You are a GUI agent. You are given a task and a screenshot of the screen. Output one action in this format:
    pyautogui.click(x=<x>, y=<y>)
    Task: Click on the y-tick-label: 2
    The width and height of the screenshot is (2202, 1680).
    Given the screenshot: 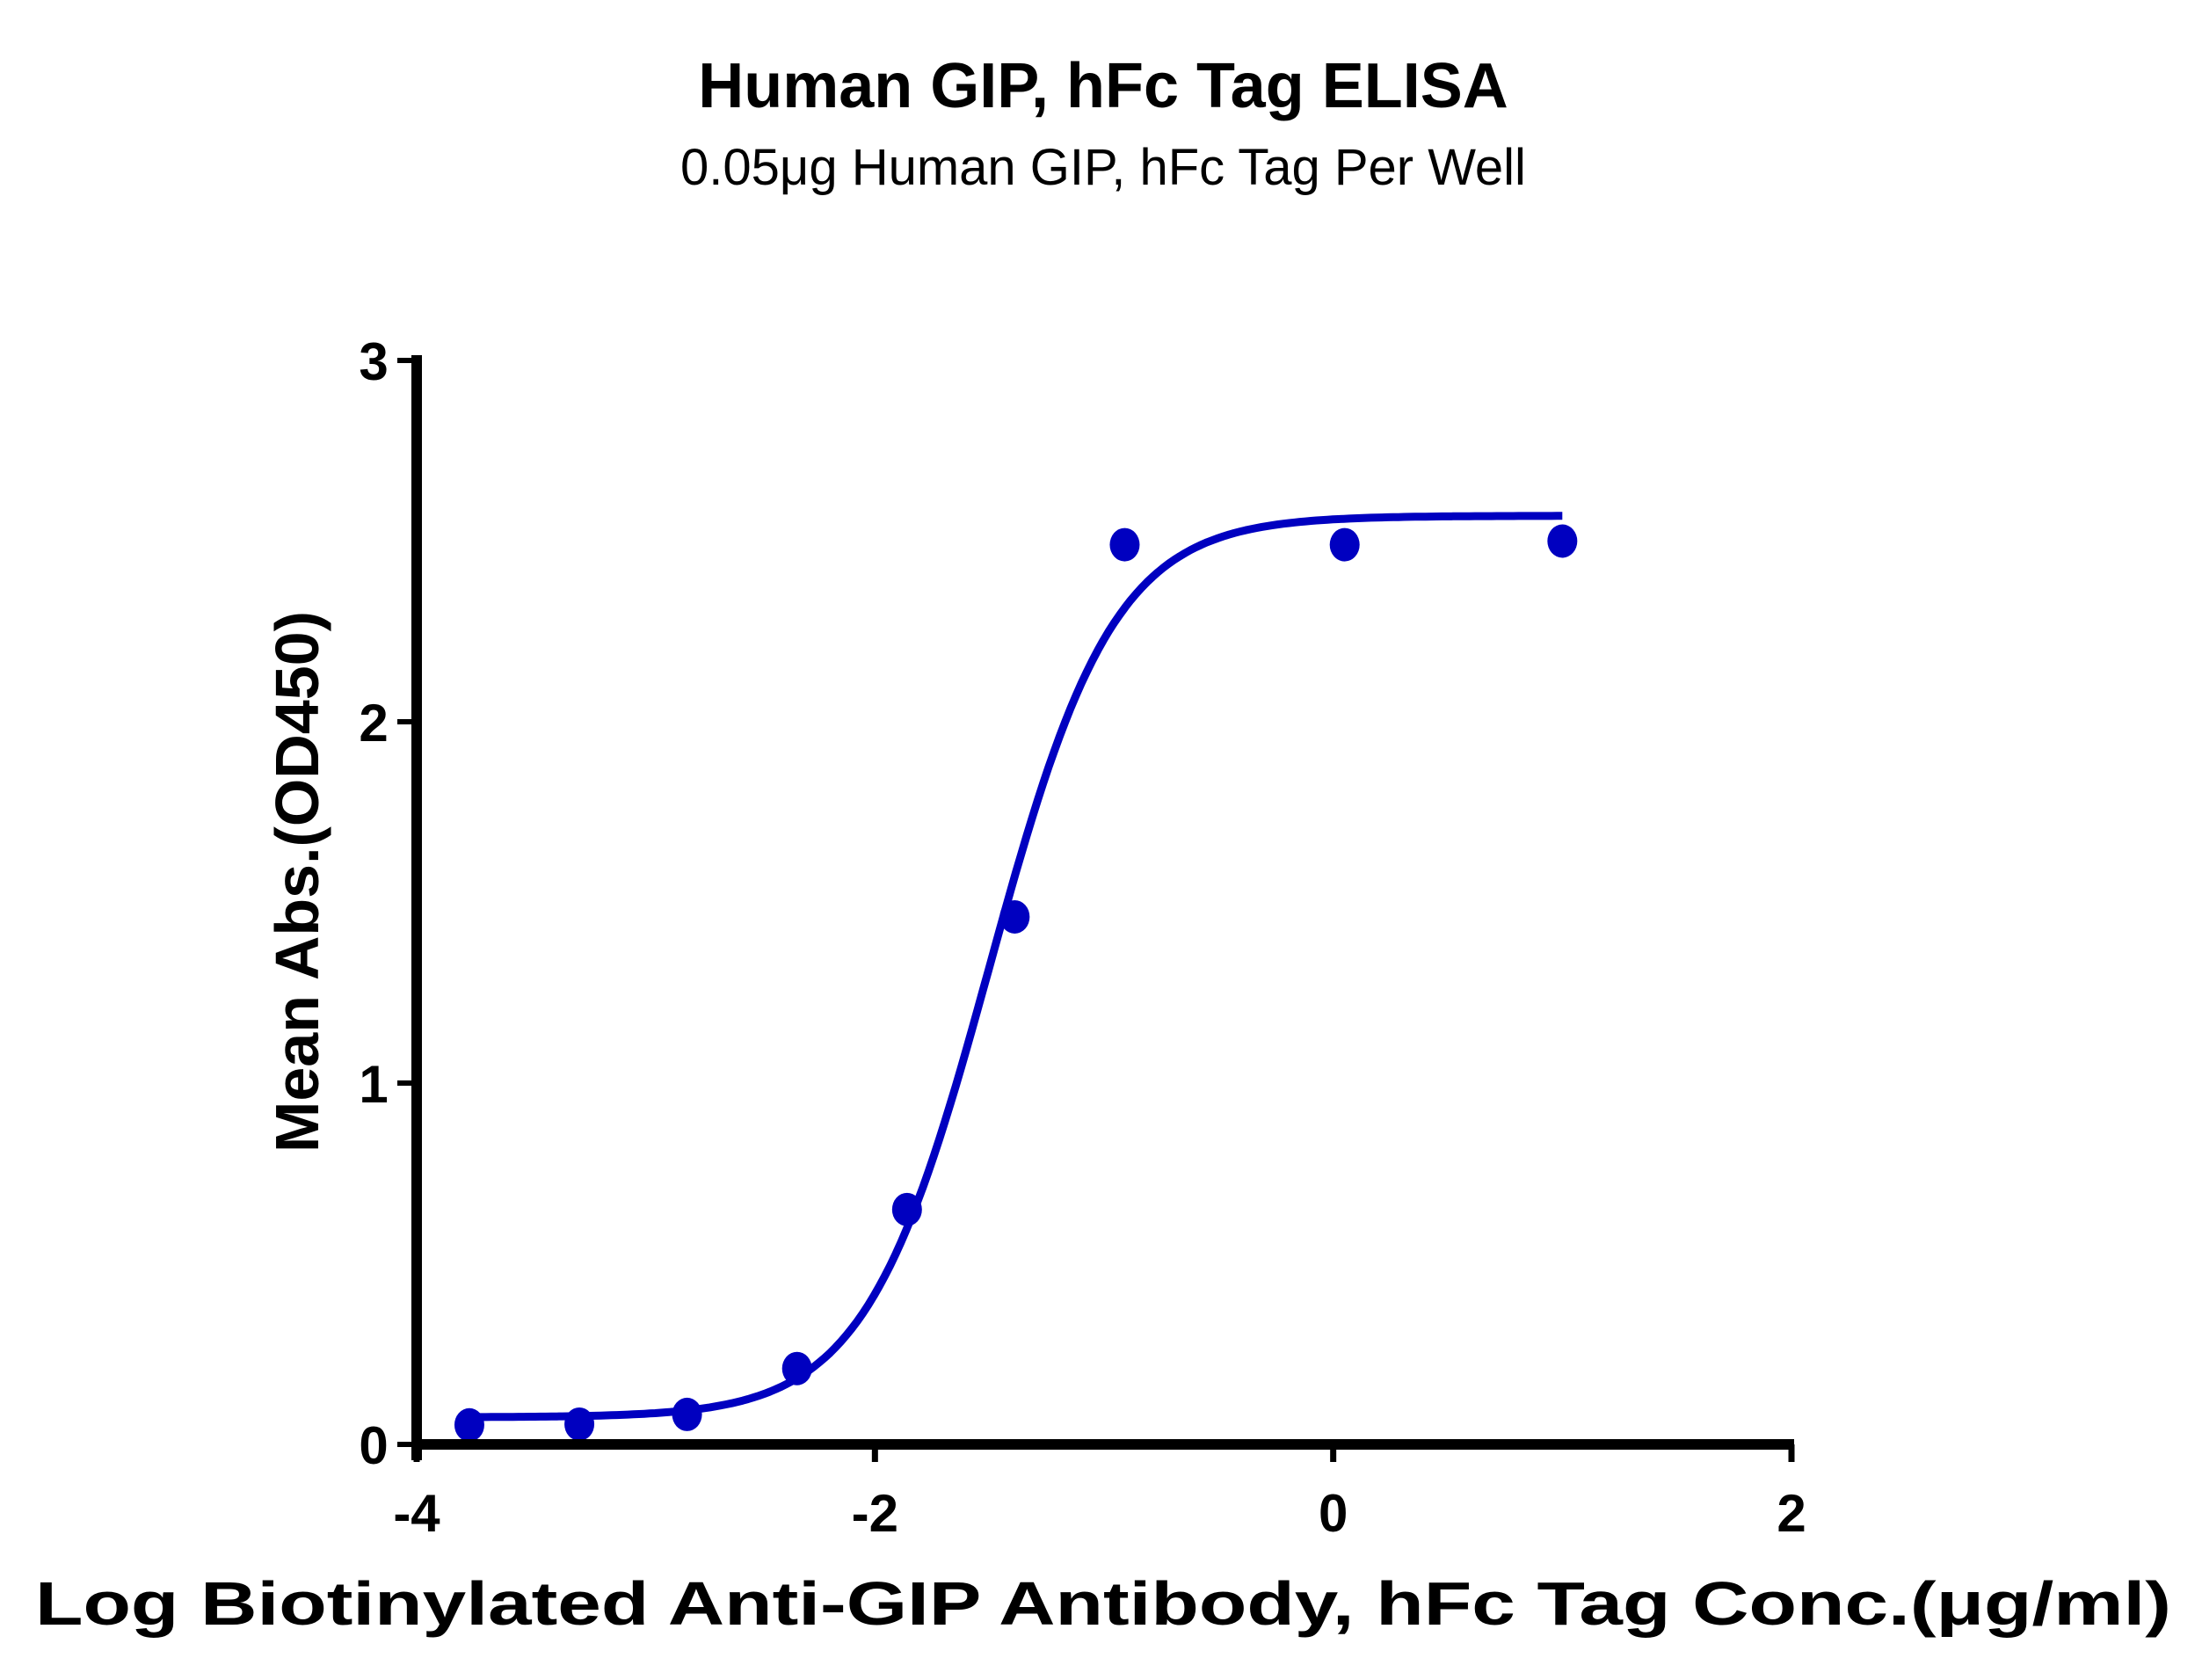 What is the action you would take?
    pyautogui.click(x=374, y=723)
    